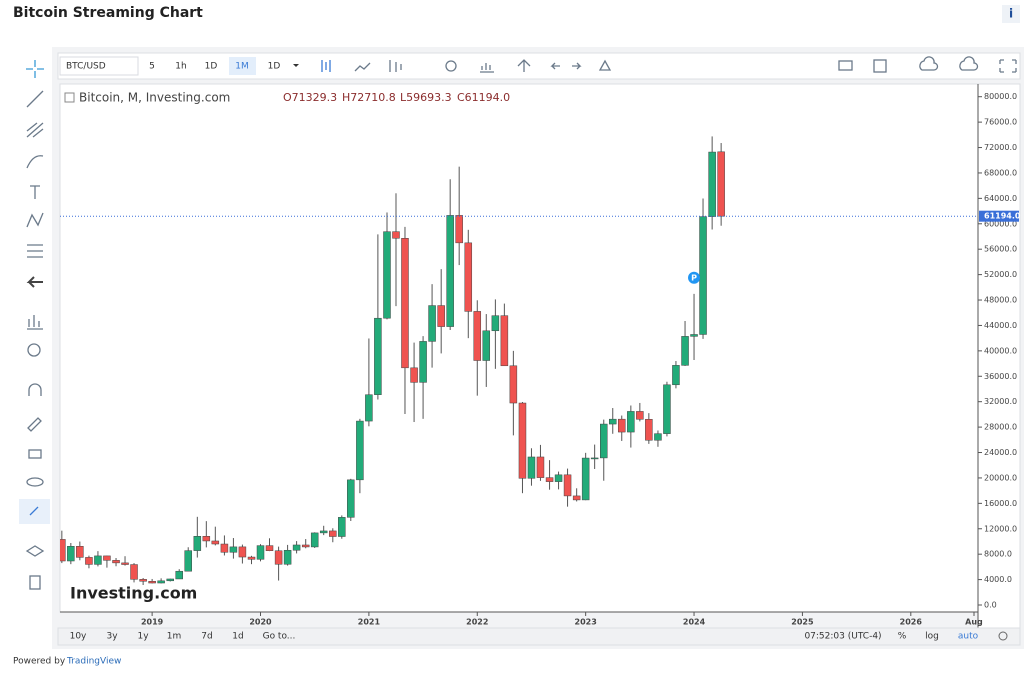  I want to click on range-button: 10y, so click(78, 637).